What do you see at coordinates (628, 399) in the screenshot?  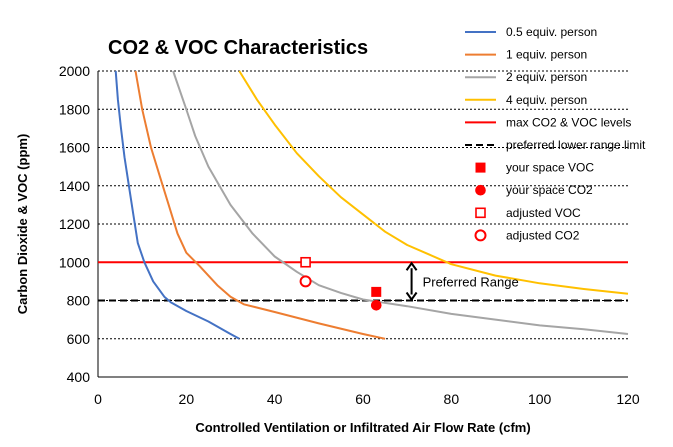 I see `x-tick-label-120: 120` at bounding box center [628, 399].